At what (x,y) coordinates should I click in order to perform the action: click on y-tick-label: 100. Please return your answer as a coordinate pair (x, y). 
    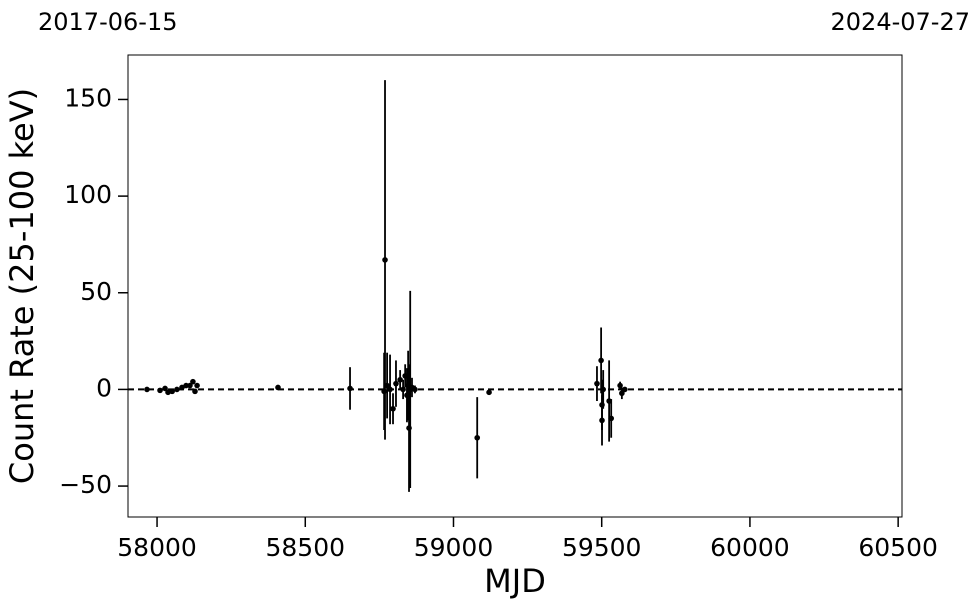
    Looking at the image, I should click on (88, 194).